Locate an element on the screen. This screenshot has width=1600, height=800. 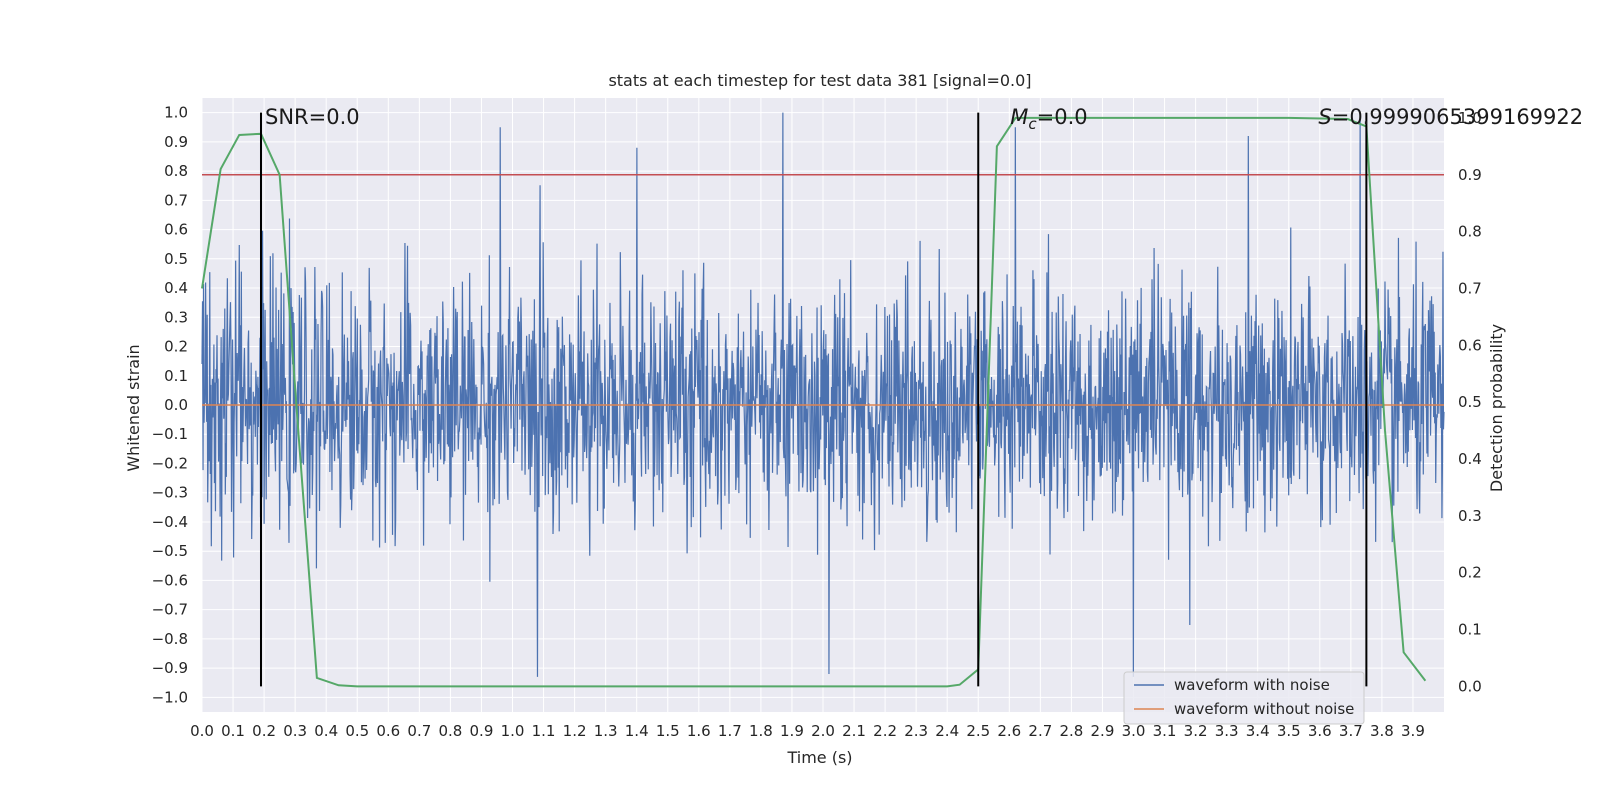
x-tick-label: 0.4 is located at coordinates (326, 731).